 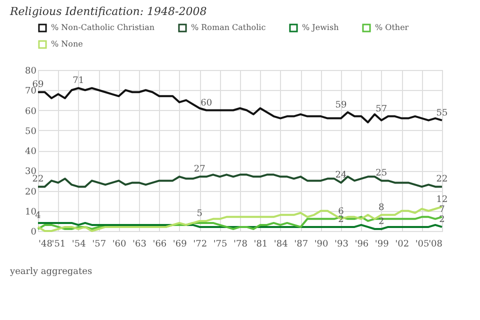 What do you see at coordinates (159, 245) in the screenshot?
I see `x-tick-label: '66` at bounding box center [159, 245].